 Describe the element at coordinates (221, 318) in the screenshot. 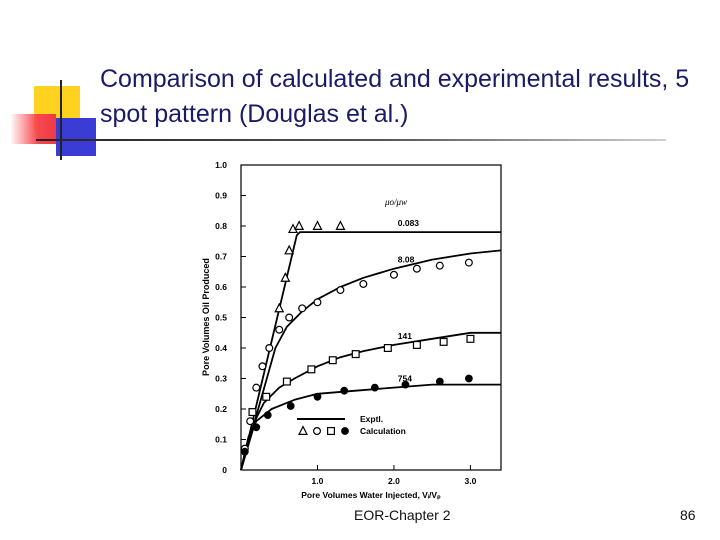

I see `y-tick-label: 0.5` at that location.